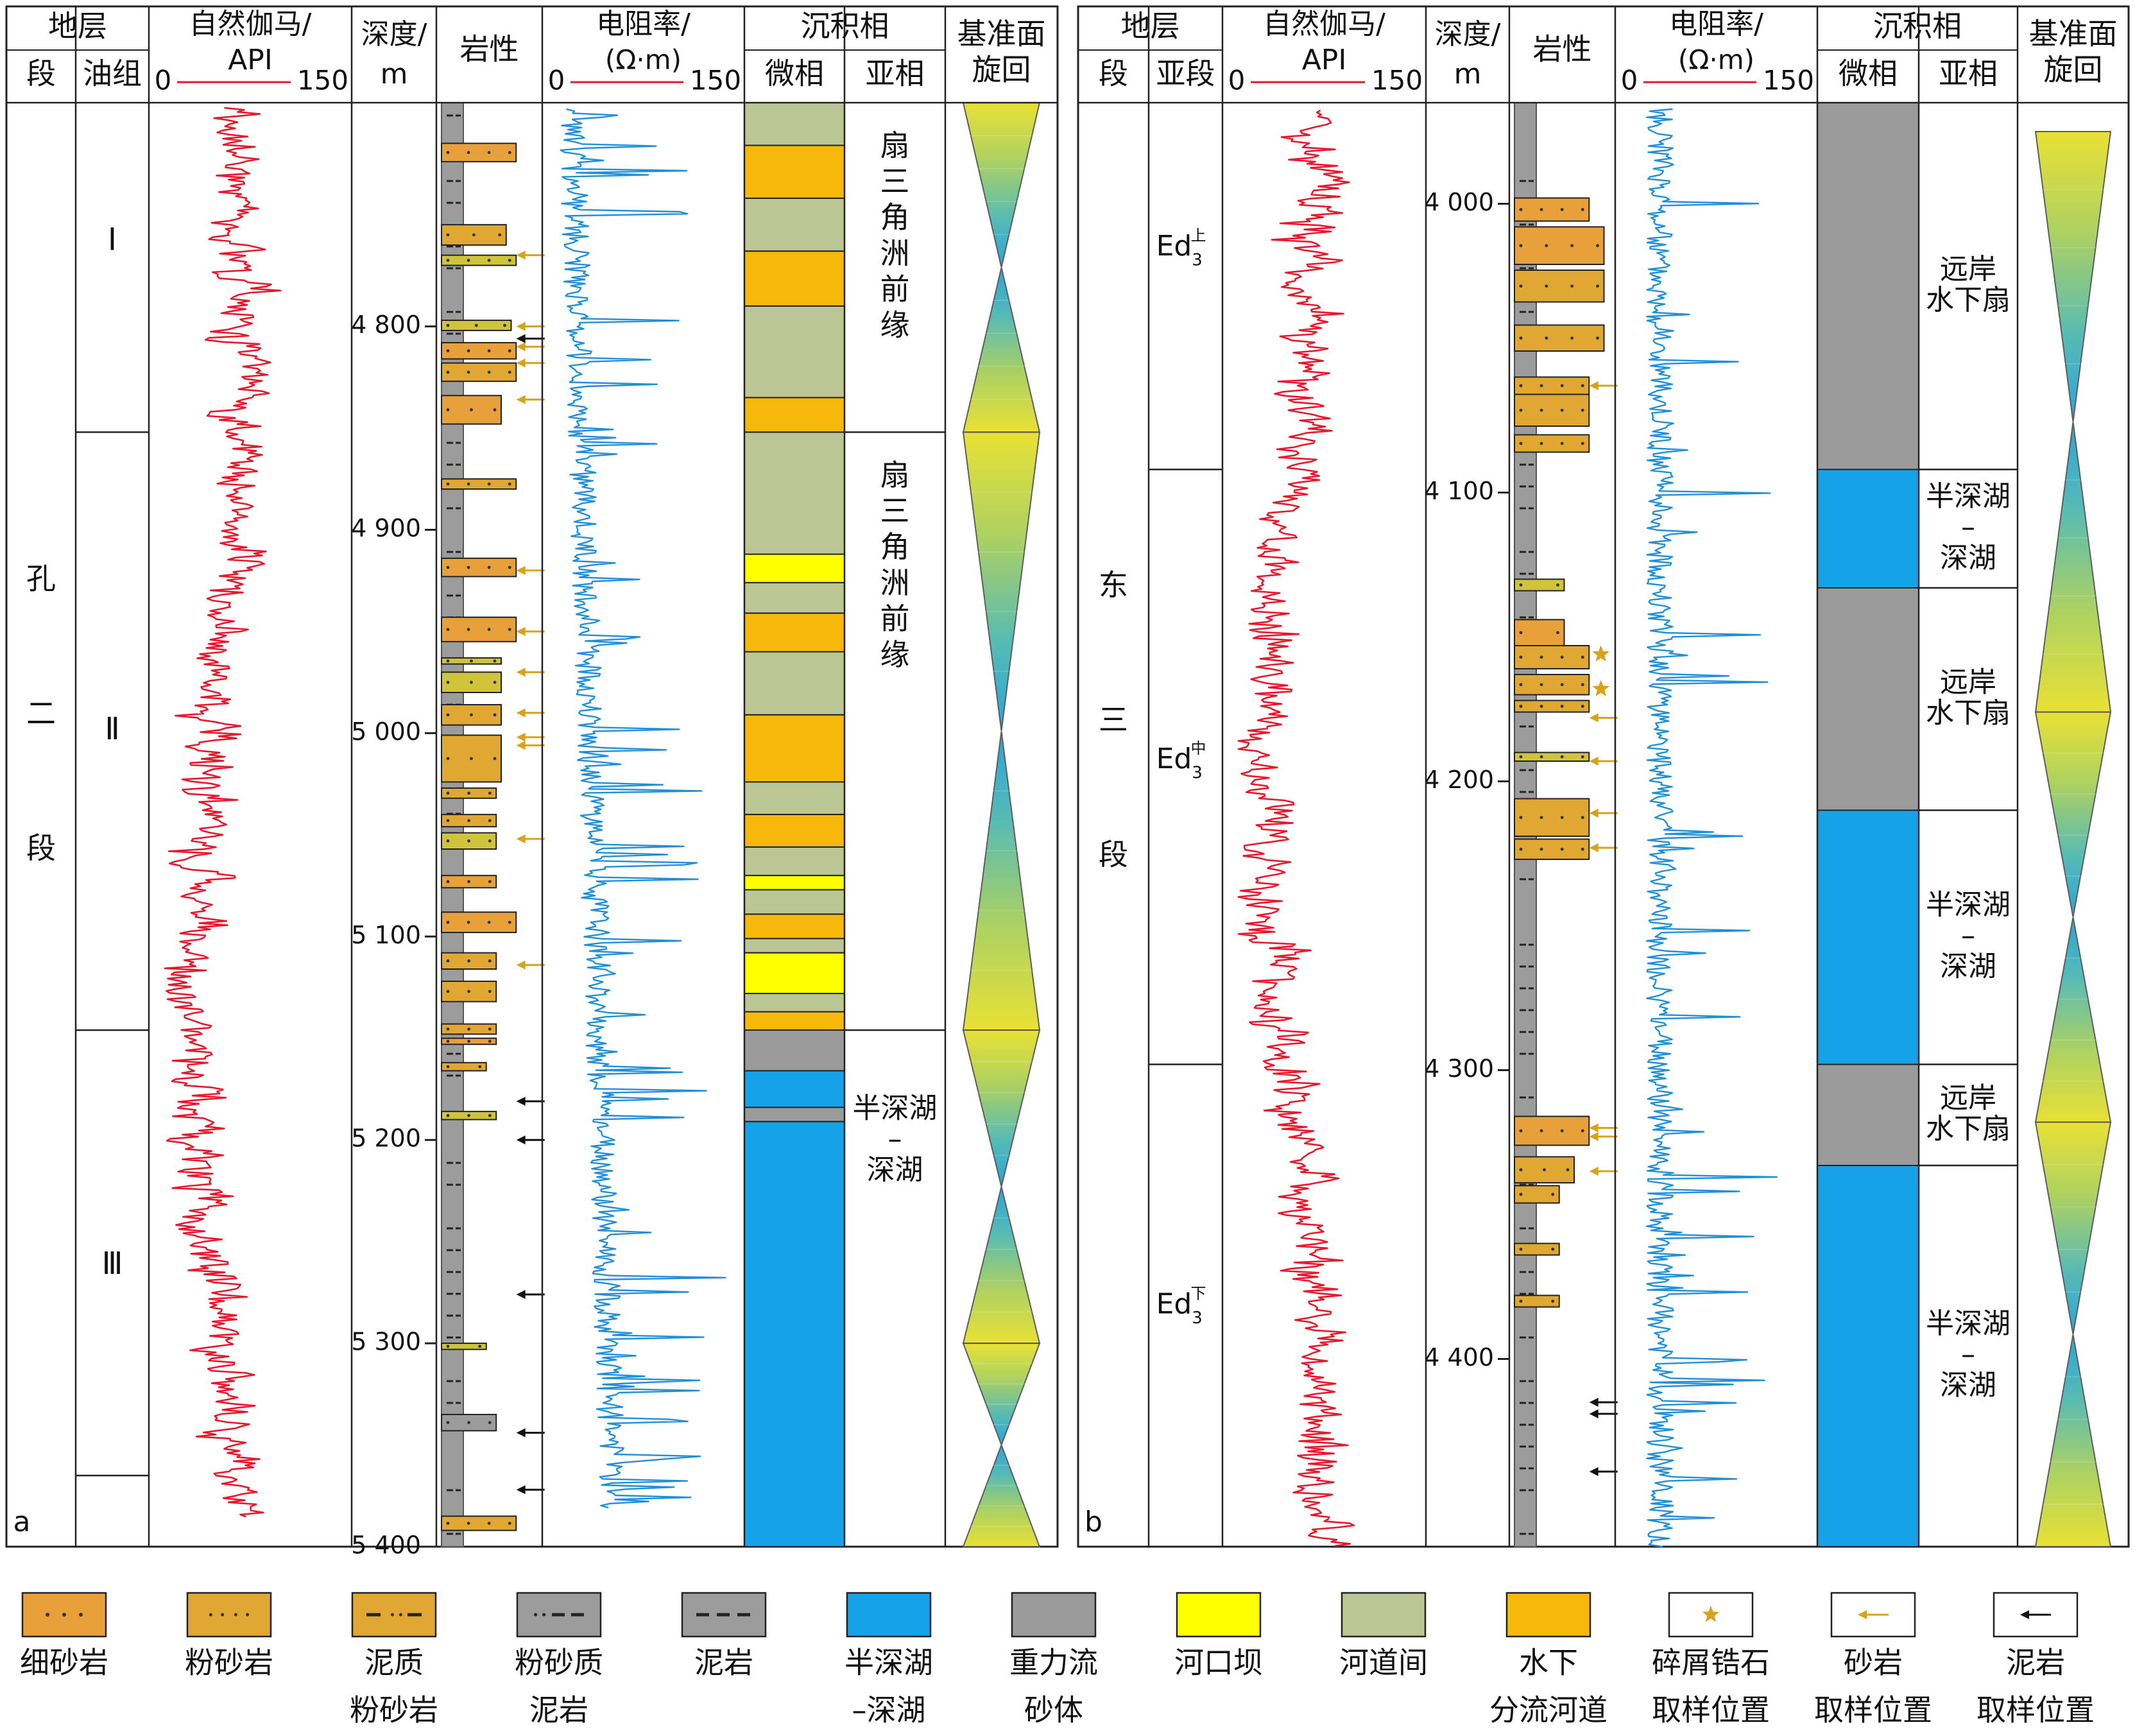 This screenshot has width=2135, height=1736. What do you see at coordinates (895, 475) in the screenshot?
I see `panel_a-subfacies-1-char-0: 扇` at bounding box center [895, 475].